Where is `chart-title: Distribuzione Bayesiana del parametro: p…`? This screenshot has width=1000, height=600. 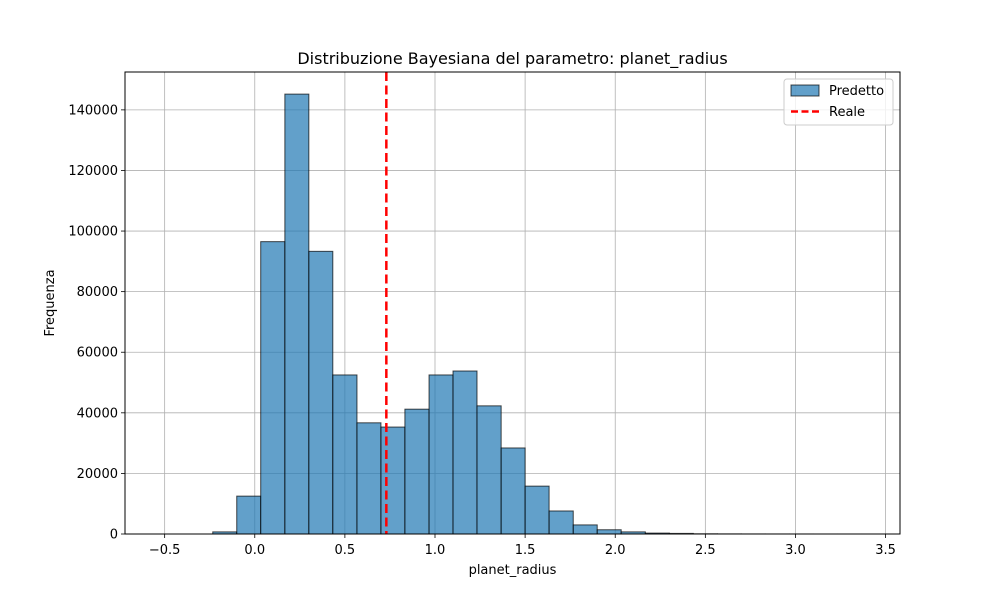
chart-title: Distribuzione Bayesiana del parametro: p… is located at coordinates (512, 59).